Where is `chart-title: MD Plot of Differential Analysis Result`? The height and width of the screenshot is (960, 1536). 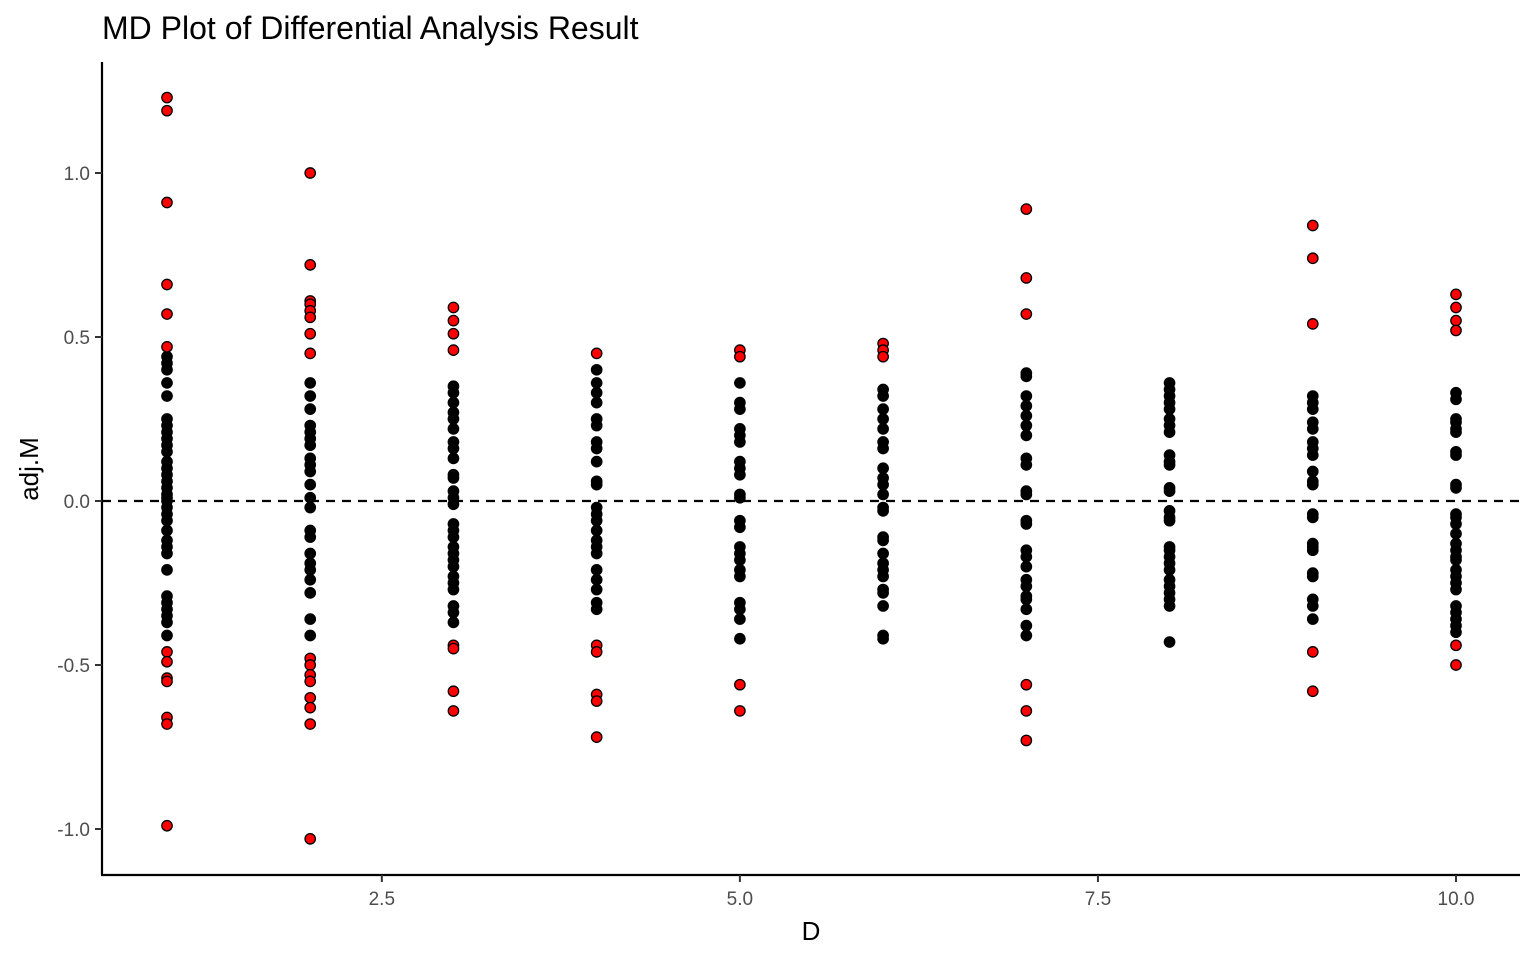
chart-title: MD Plot of Differential Analysis Result is located at coordinates (370, 28).